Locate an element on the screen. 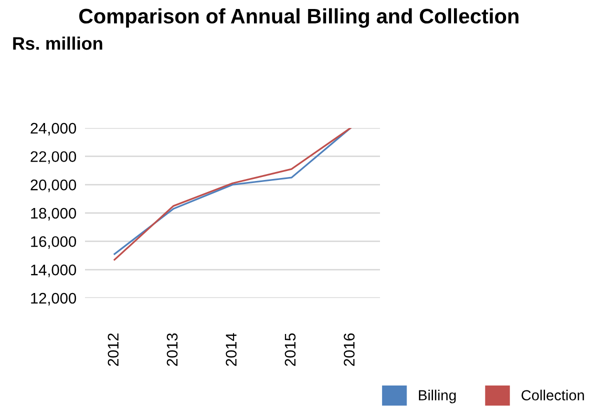 The width and height of the screenshot is (598, 418). x-tick-label: 2015 is located at coordinates (290, 349).